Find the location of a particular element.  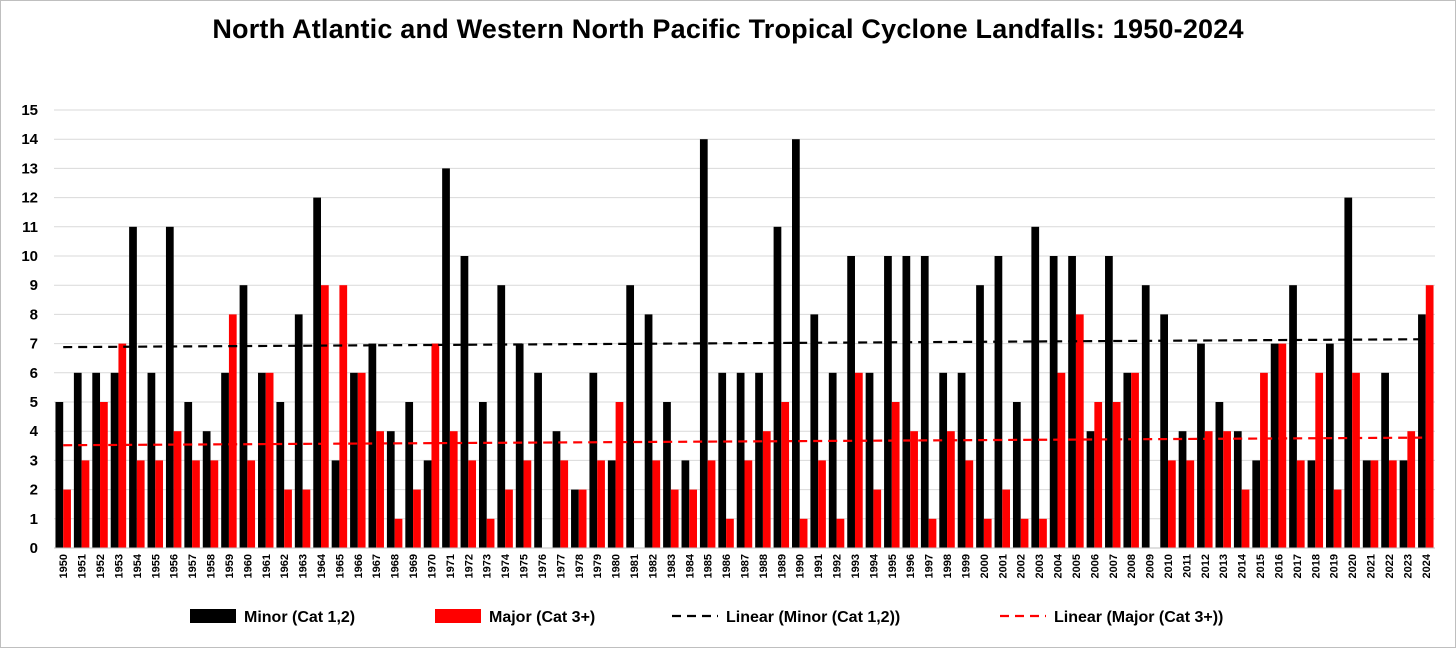

x-tick-label: 1977 is located at coordinates (561, 566).